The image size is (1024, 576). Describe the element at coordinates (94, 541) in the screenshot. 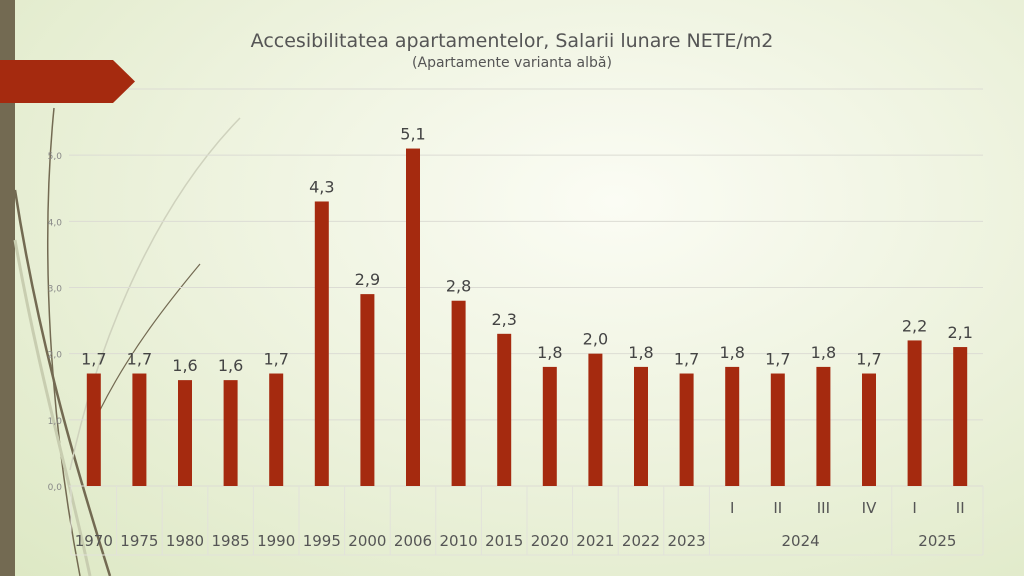

I see `x-category-label: 1970` at that location.